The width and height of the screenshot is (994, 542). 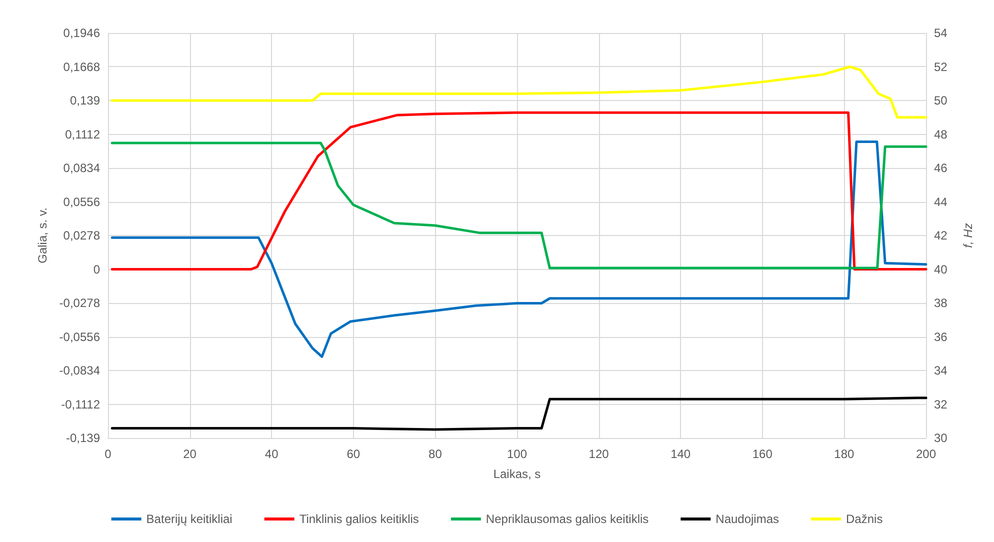 What do you see at coordinates (517, 454) in the screenshot?
I see `x-tick-label: 100` at bounding box center [517, 454].